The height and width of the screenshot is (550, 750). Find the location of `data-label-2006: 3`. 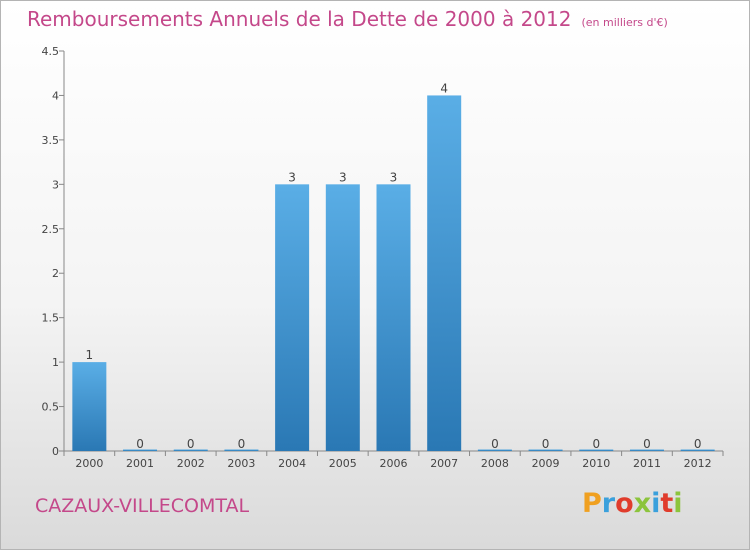

data-label-2006: 3 is located at coordinates (394, 177).